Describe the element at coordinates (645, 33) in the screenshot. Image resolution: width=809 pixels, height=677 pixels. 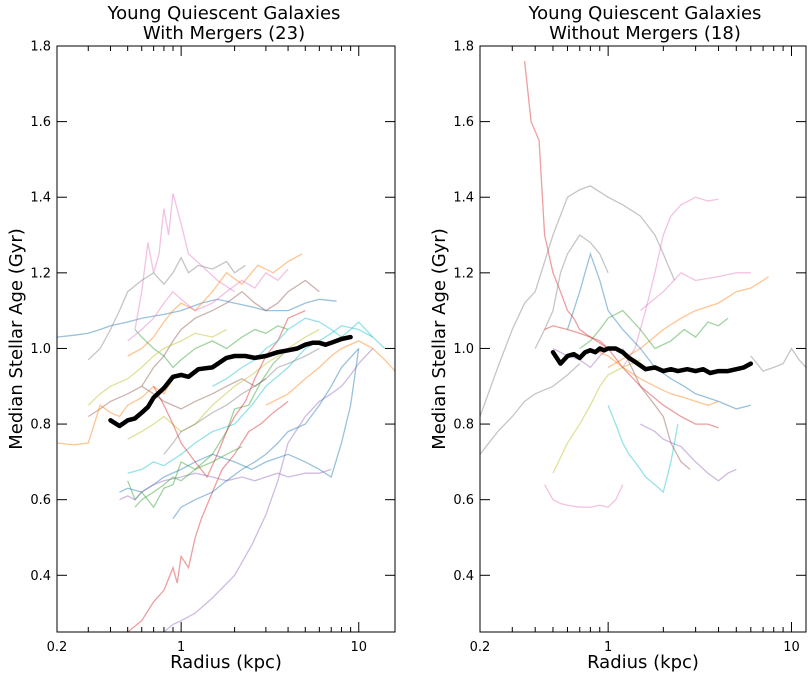
I see `panel-title-line-2: Without Mergers (18)` at that location.